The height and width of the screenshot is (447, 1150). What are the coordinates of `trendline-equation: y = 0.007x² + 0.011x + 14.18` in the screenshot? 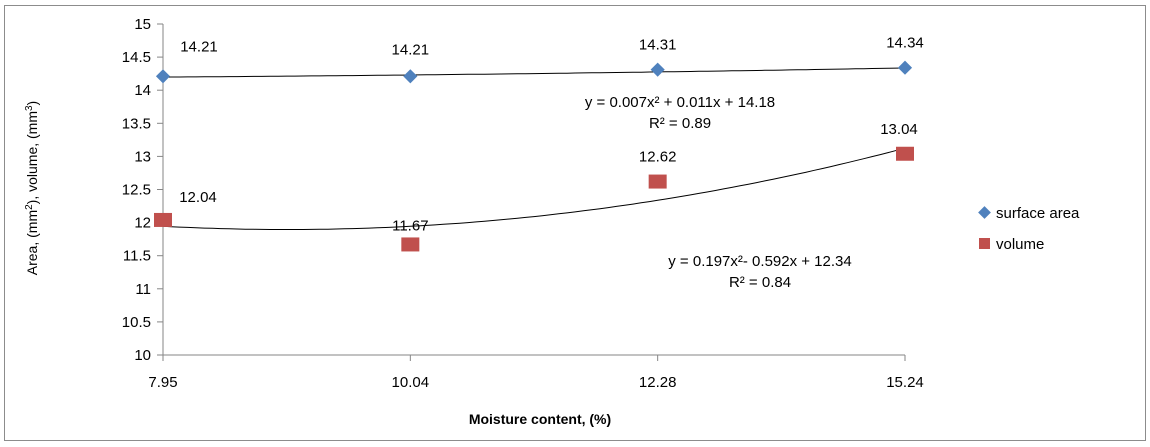 It's located at (680, 102).